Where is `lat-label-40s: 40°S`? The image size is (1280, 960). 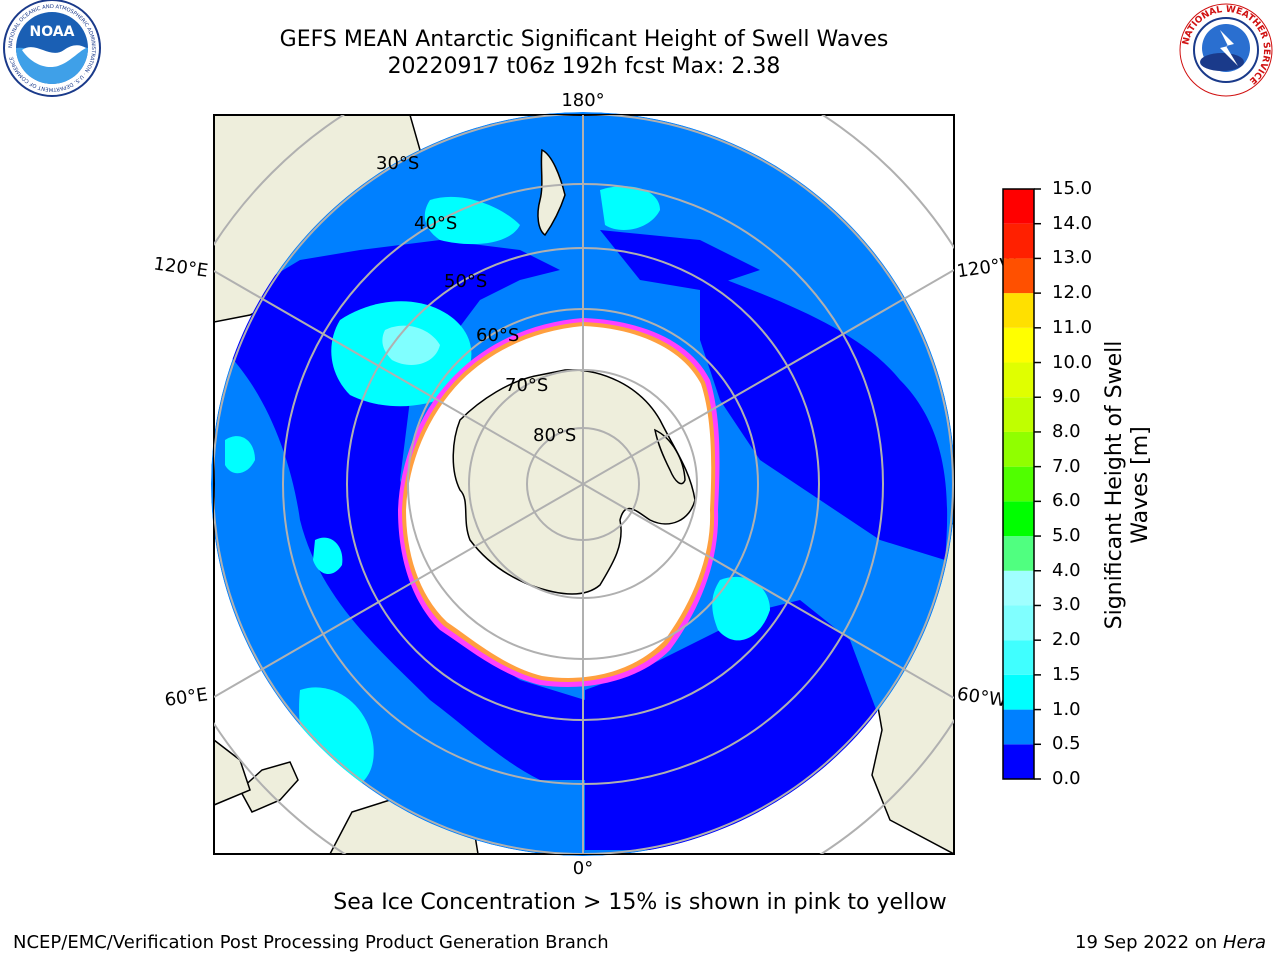
lat-label-40s: 40°S is located at coordinates (435, 223).